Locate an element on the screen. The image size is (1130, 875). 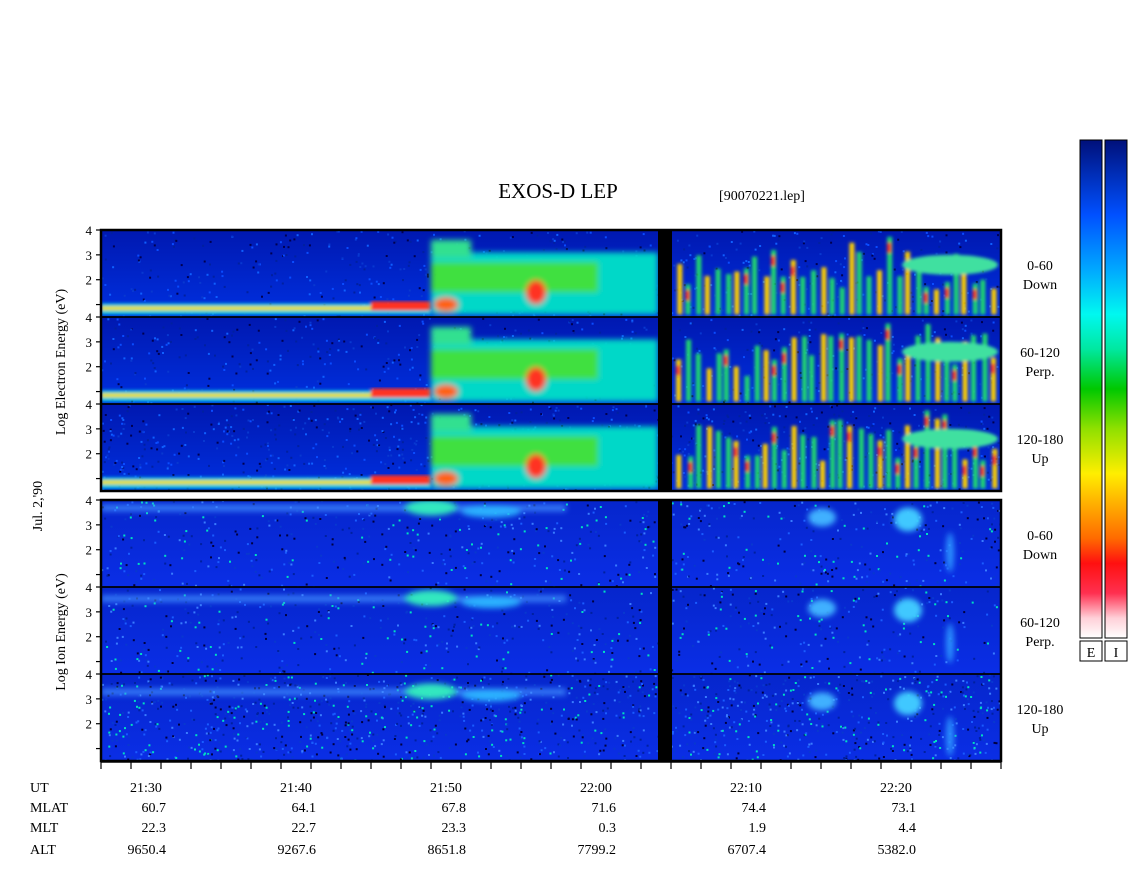
x-tick-label: 22:00 is located at coordinates (596, 788).